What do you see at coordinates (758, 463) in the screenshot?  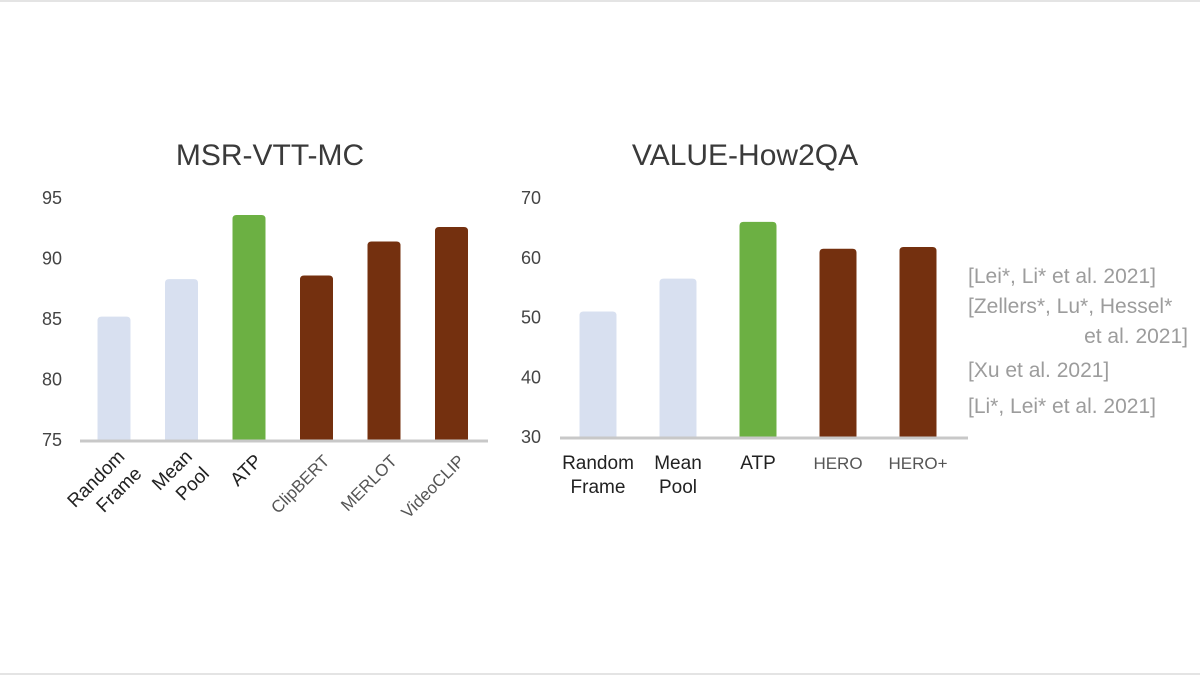 I see `value-how2qa-xtick-atp: ATP` at bounding box center [758, 463].